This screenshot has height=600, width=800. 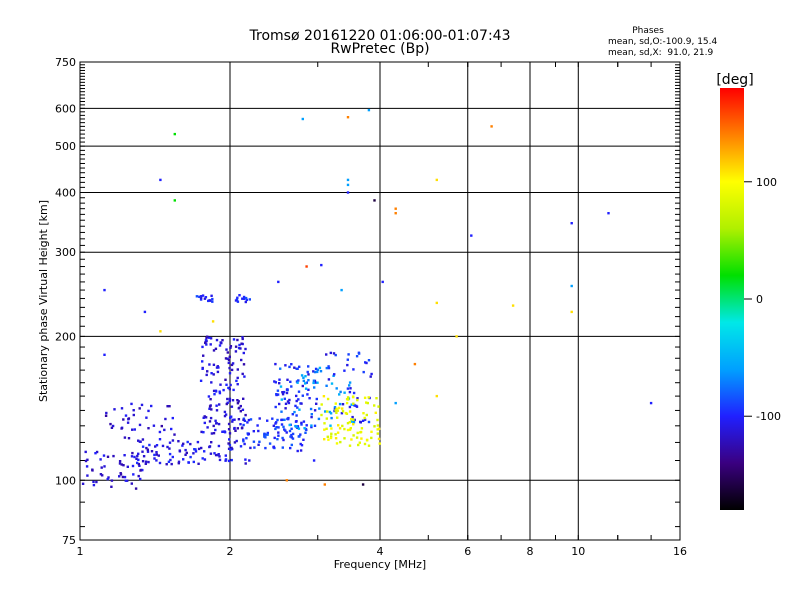 I want to click on stats-heading: Phases, so click(x=648, y=31).